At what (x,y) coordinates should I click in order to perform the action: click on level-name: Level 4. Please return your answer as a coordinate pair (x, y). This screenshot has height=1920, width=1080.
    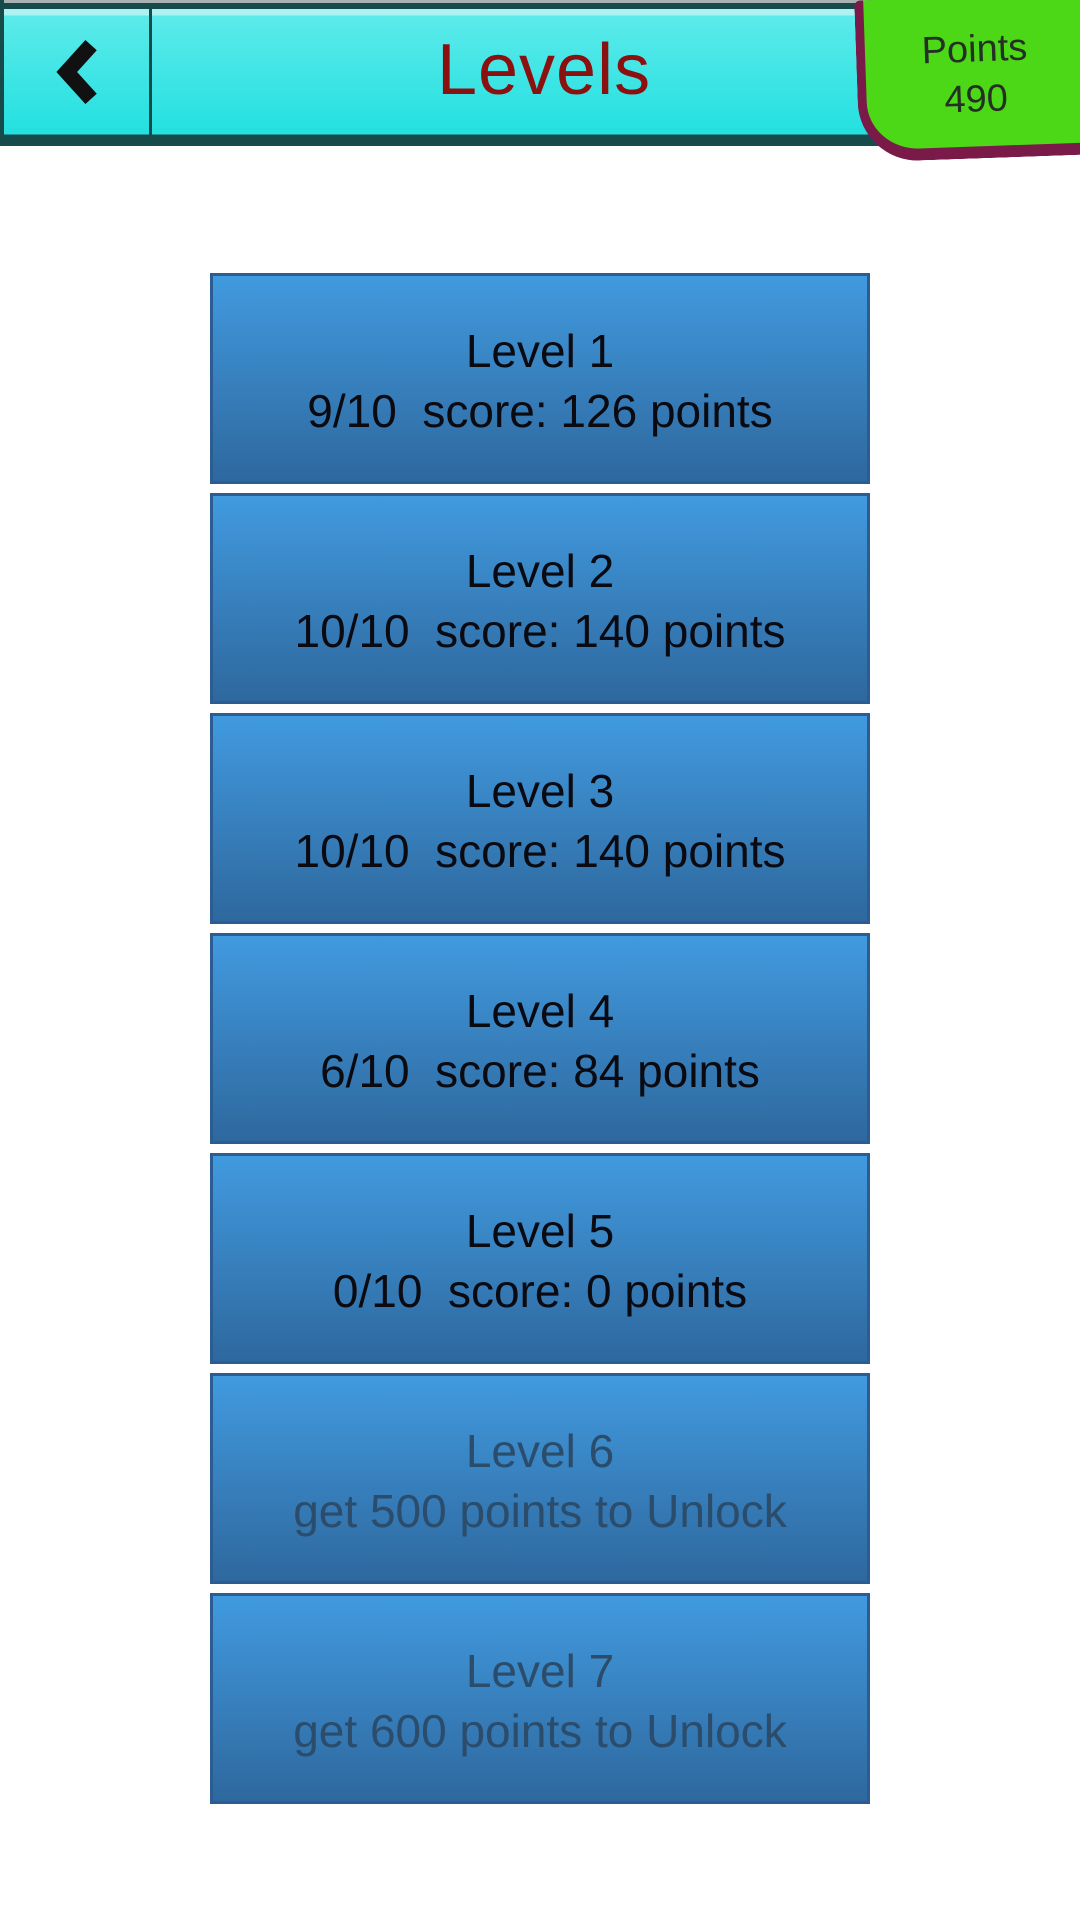
    Looking at the image, I should click on (540, 1010).